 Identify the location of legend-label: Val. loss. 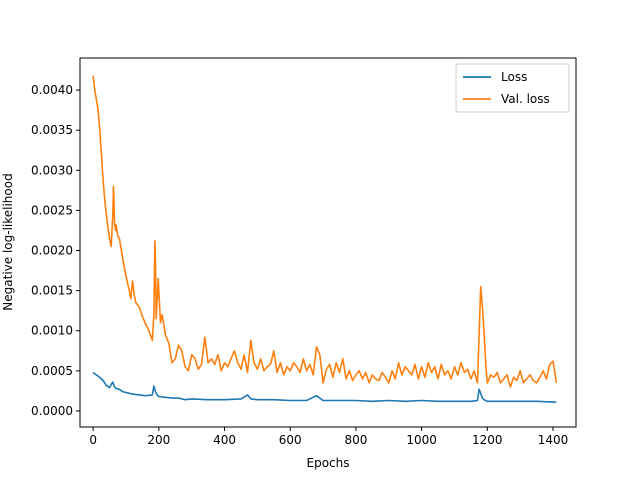
(525, 99).